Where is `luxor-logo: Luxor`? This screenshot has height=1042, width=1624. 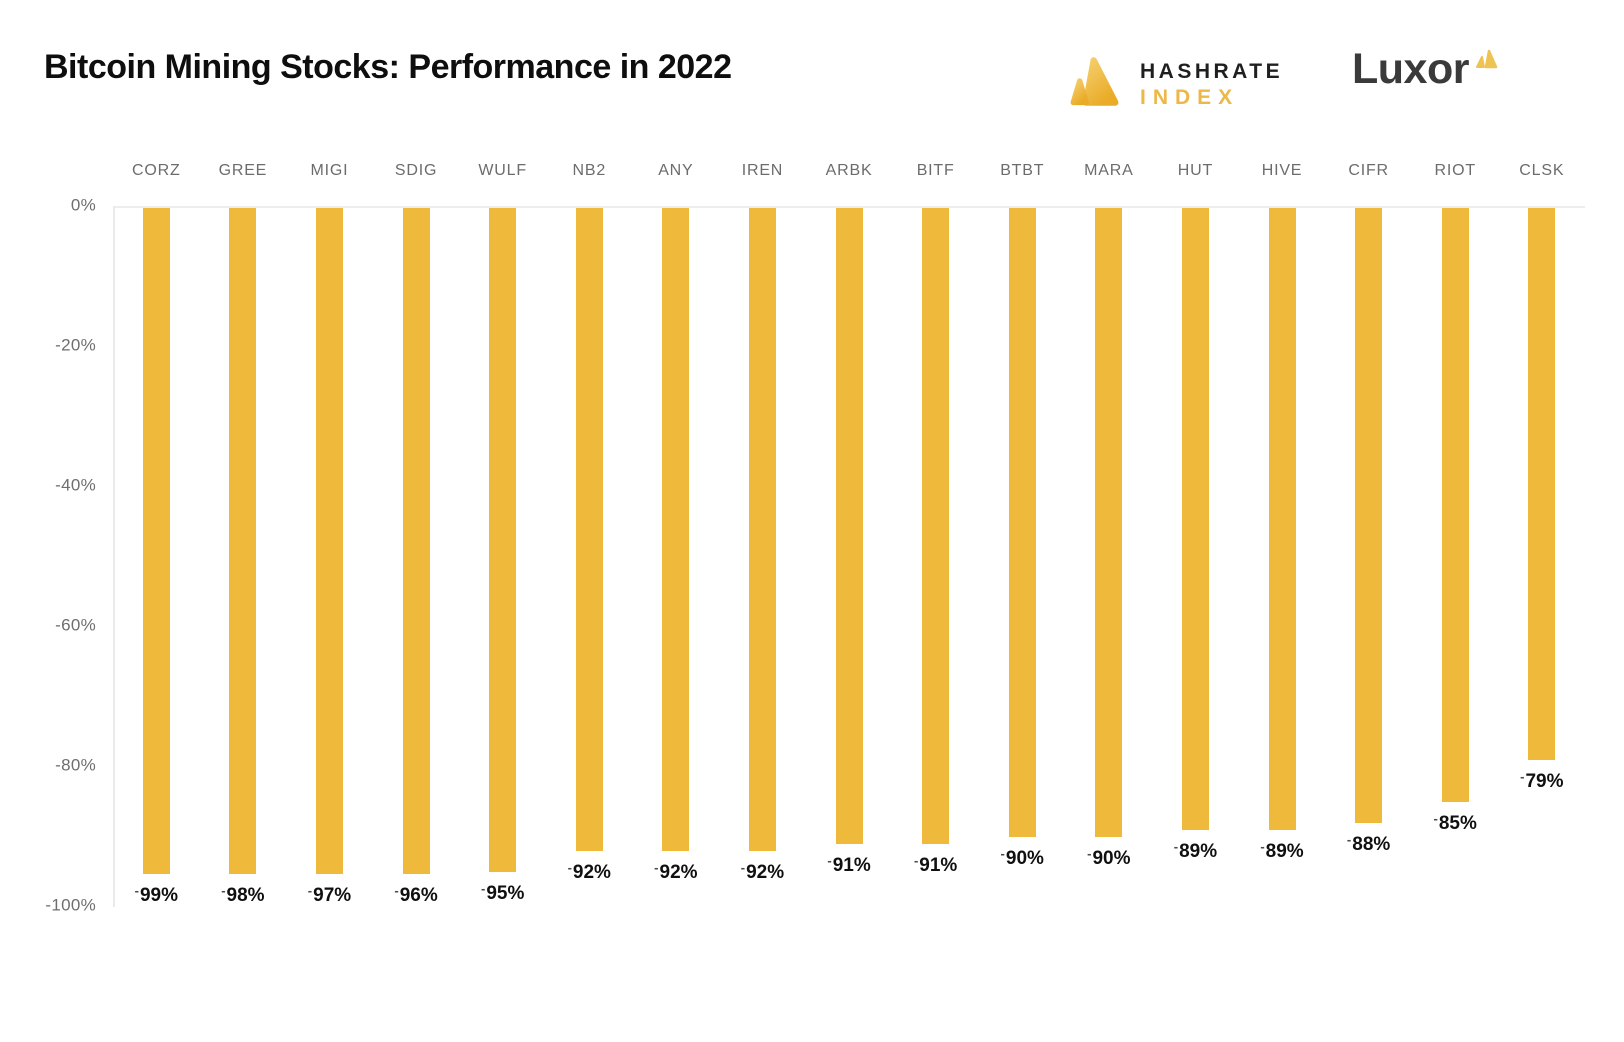
luxor-logo: Luxor is located at coordinates (1425, 69).